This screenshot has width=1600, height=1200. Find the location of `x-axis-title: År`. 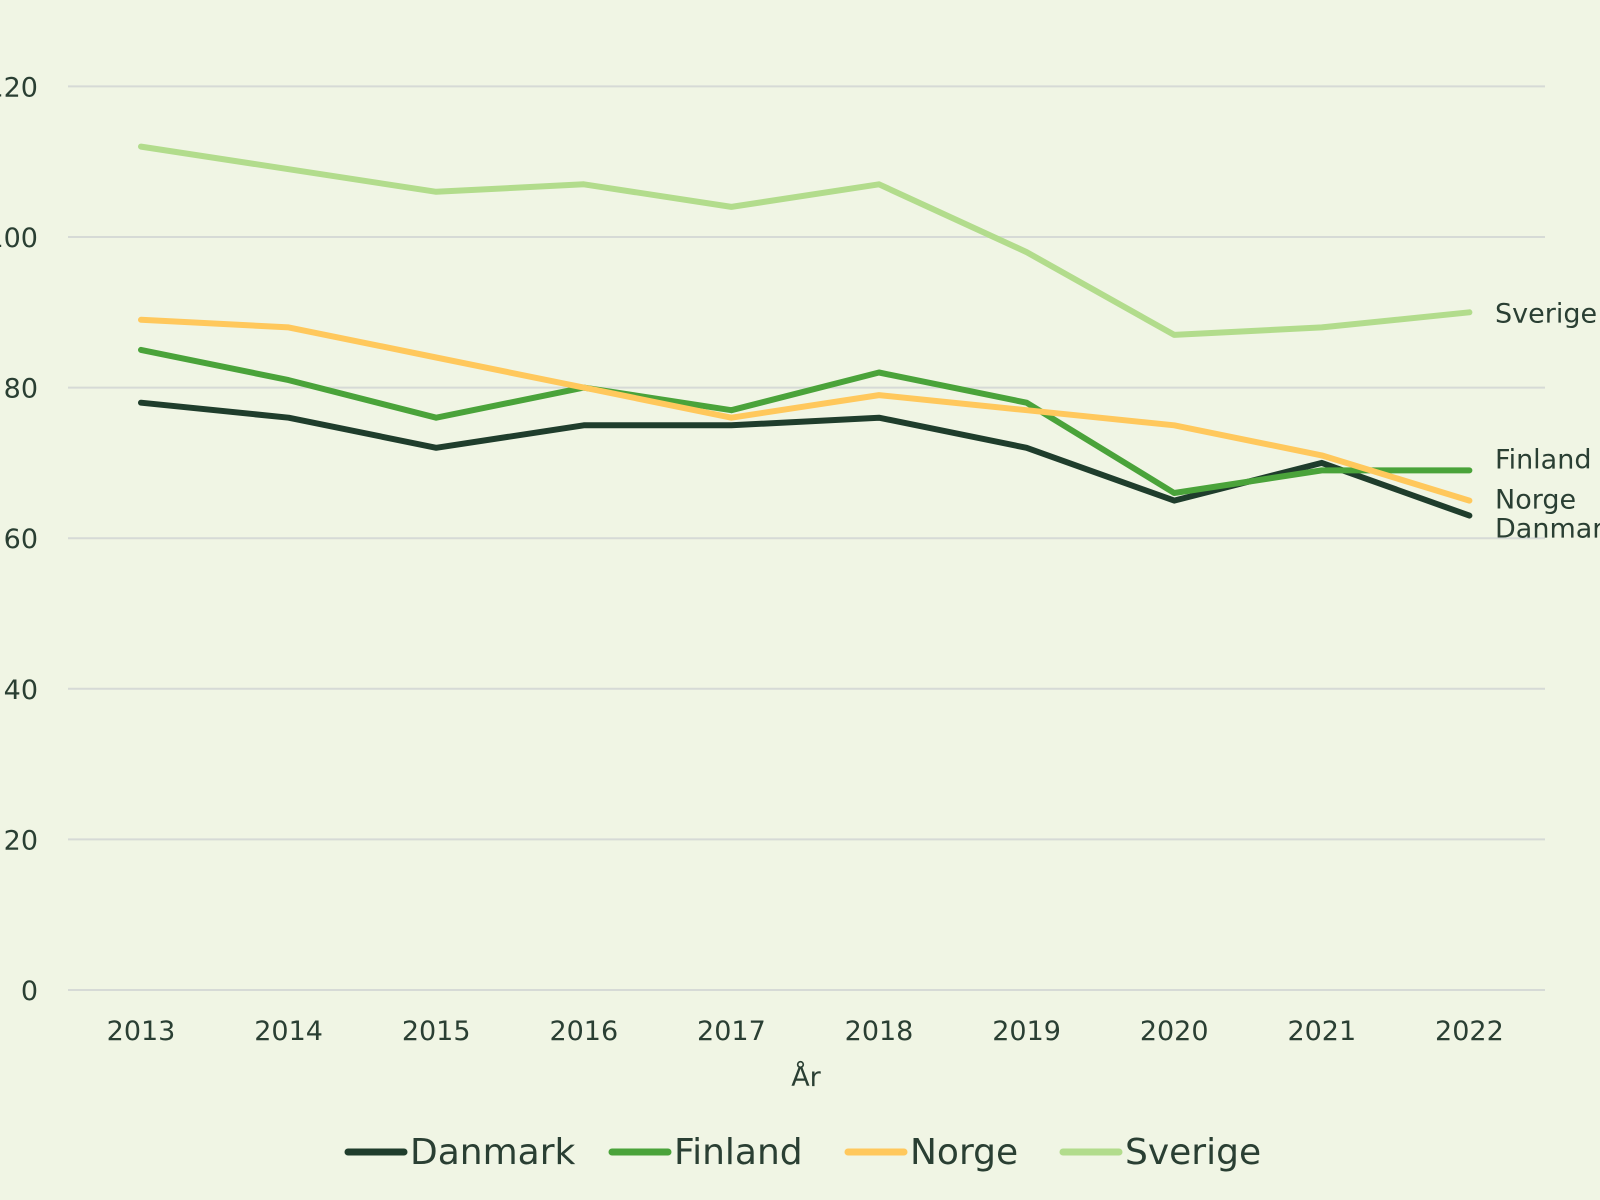

x-axis-title: År is located at coordinates (806, 1077).